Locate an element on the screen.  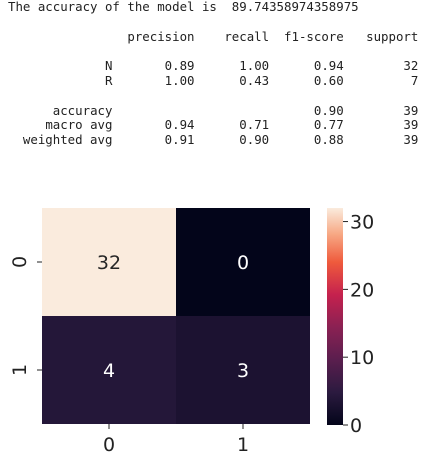
colorbar-tick-label: 0 is located at coordinates (356, 426).